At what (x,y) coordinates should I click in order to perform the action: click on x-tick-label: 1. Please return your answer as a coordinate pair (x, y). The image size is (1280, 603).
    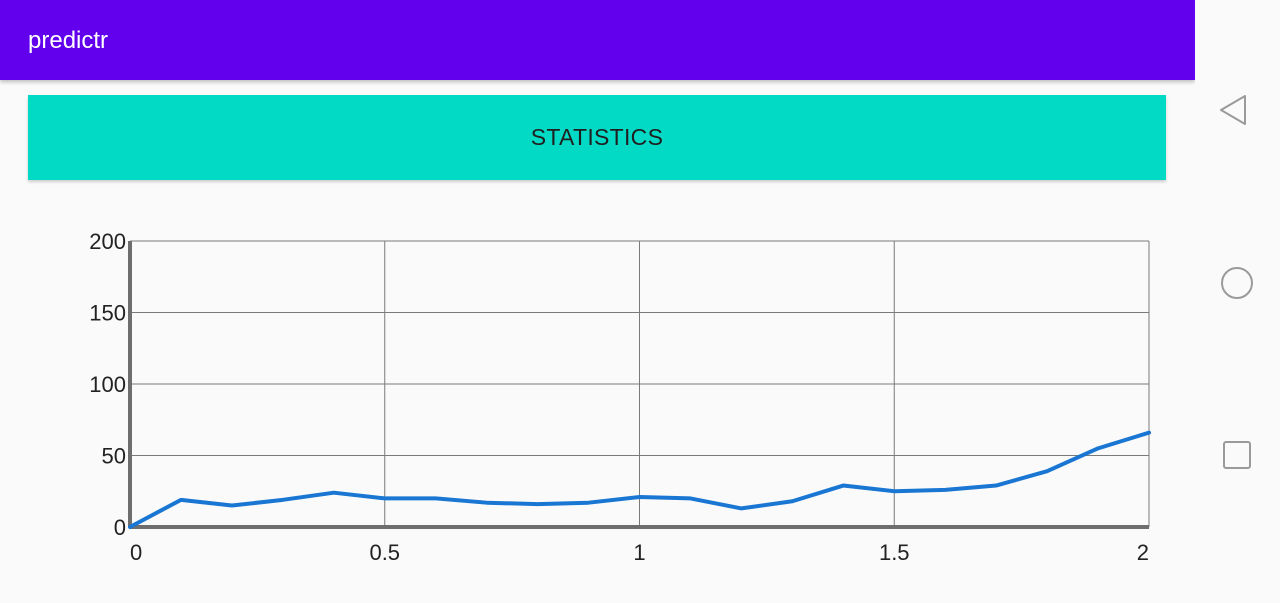
    Looking at the image, I should click on (639, 552).